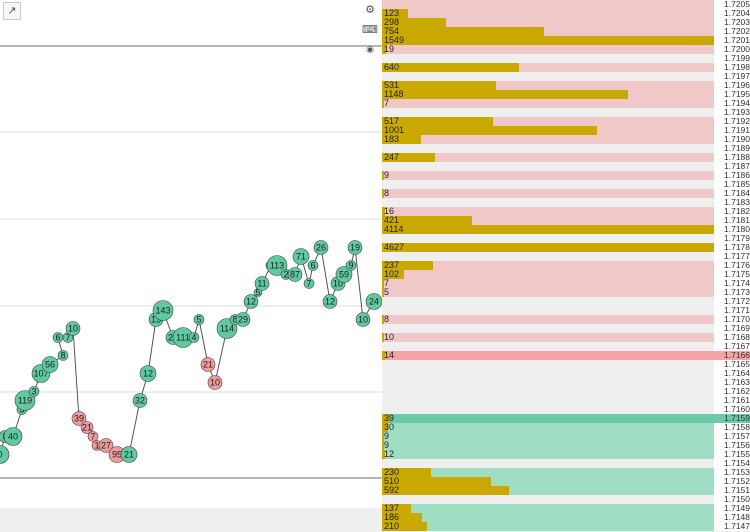 This screenshot has width=750, height=532. Describe the element at coordinates (732, 121) in the screenshot. I see `price-level-label: 1.7192` at that location.